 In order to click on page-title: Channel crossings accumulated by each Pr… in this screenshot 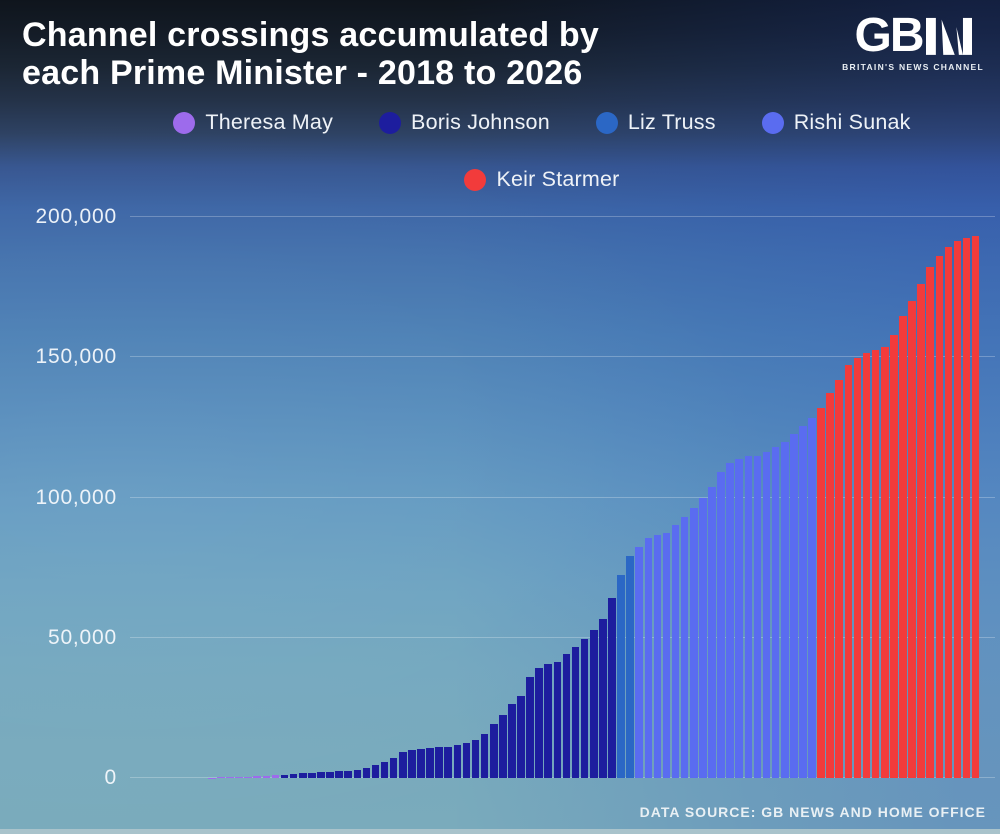, I will do `click(310, 54)`.